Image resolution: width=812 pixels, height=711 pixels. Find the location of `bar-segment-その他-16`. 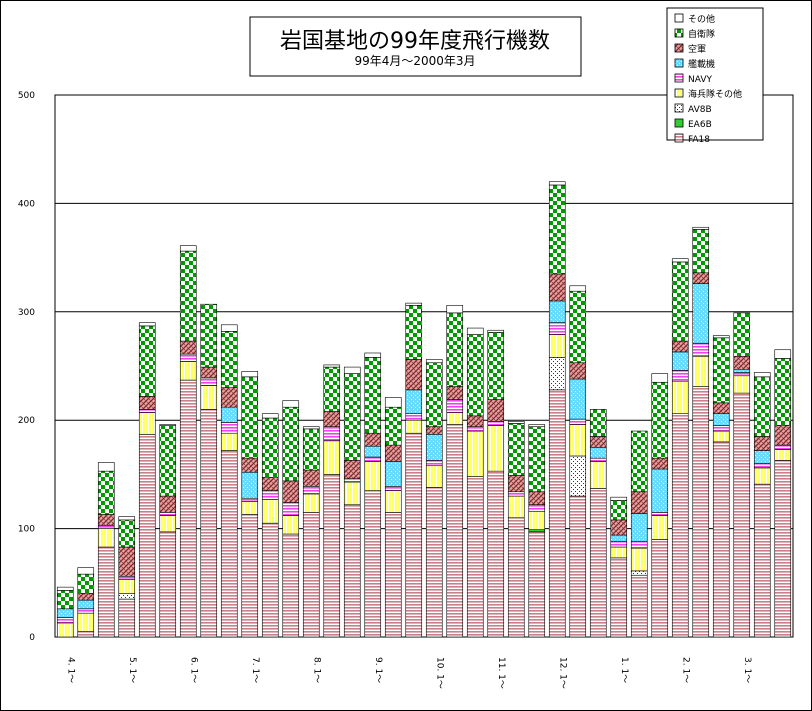

bar-segment-その他-16 is located at coordinates (393, 402).